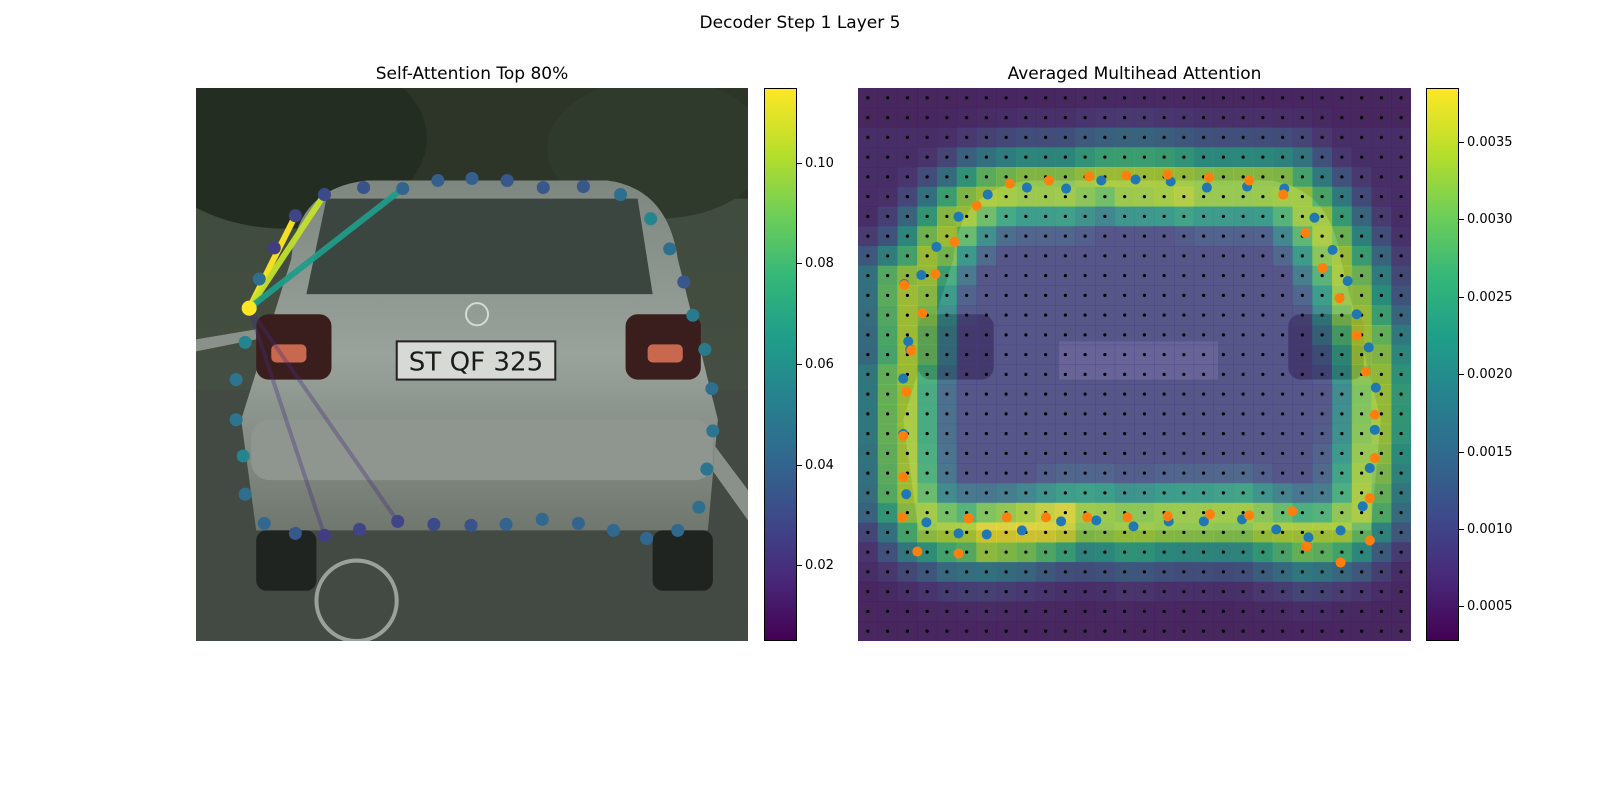  Describe the element at coordinates (815, 163) in the screenshot. I see `colorbar-tick-label: 0.10` at that location.